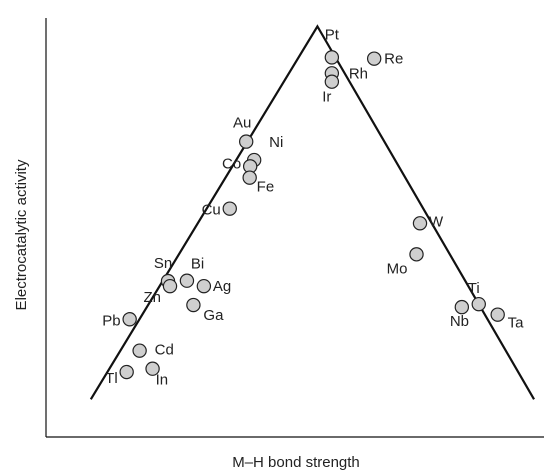  What do you see at coordinates (332, 81) in the screenshot?
I see `point-ir` at bounding box center [332, 81].